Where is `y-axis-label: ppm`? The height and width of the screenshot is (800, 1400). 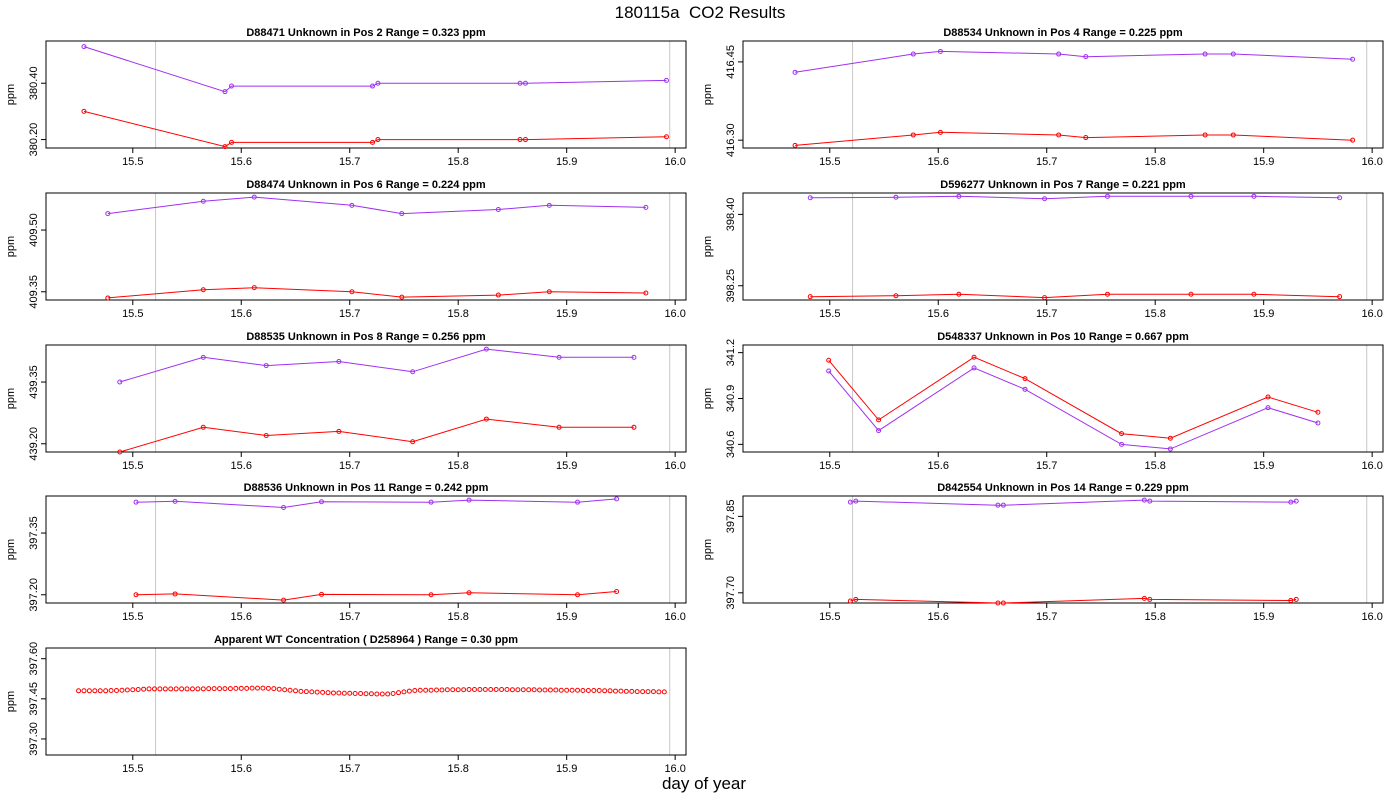 y-axis-label: ppm is located at coordinates (11, 94).